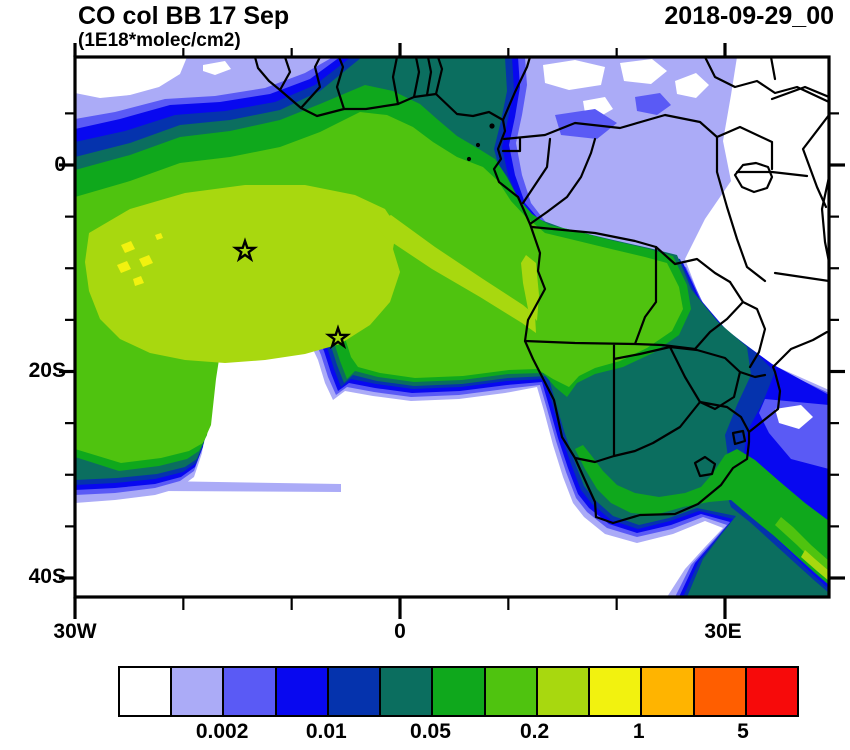  I want to click on contour-green-coast-band, so click(702, 515).